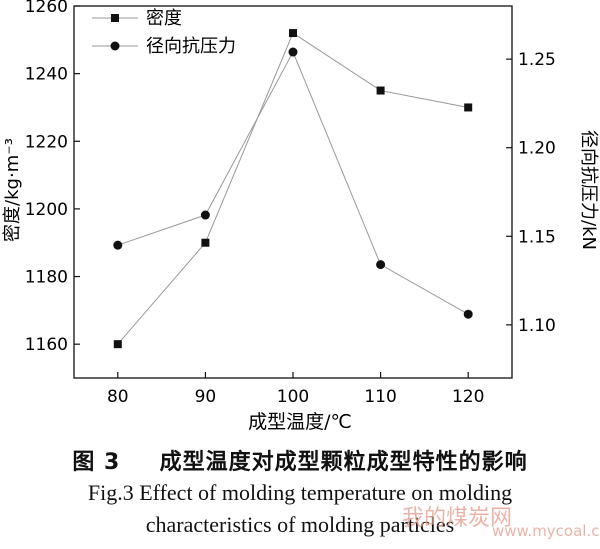  Describe the element at coordinates (46, 8) in the screenshot. I see `y-left-tick-label: 1260` at that location.